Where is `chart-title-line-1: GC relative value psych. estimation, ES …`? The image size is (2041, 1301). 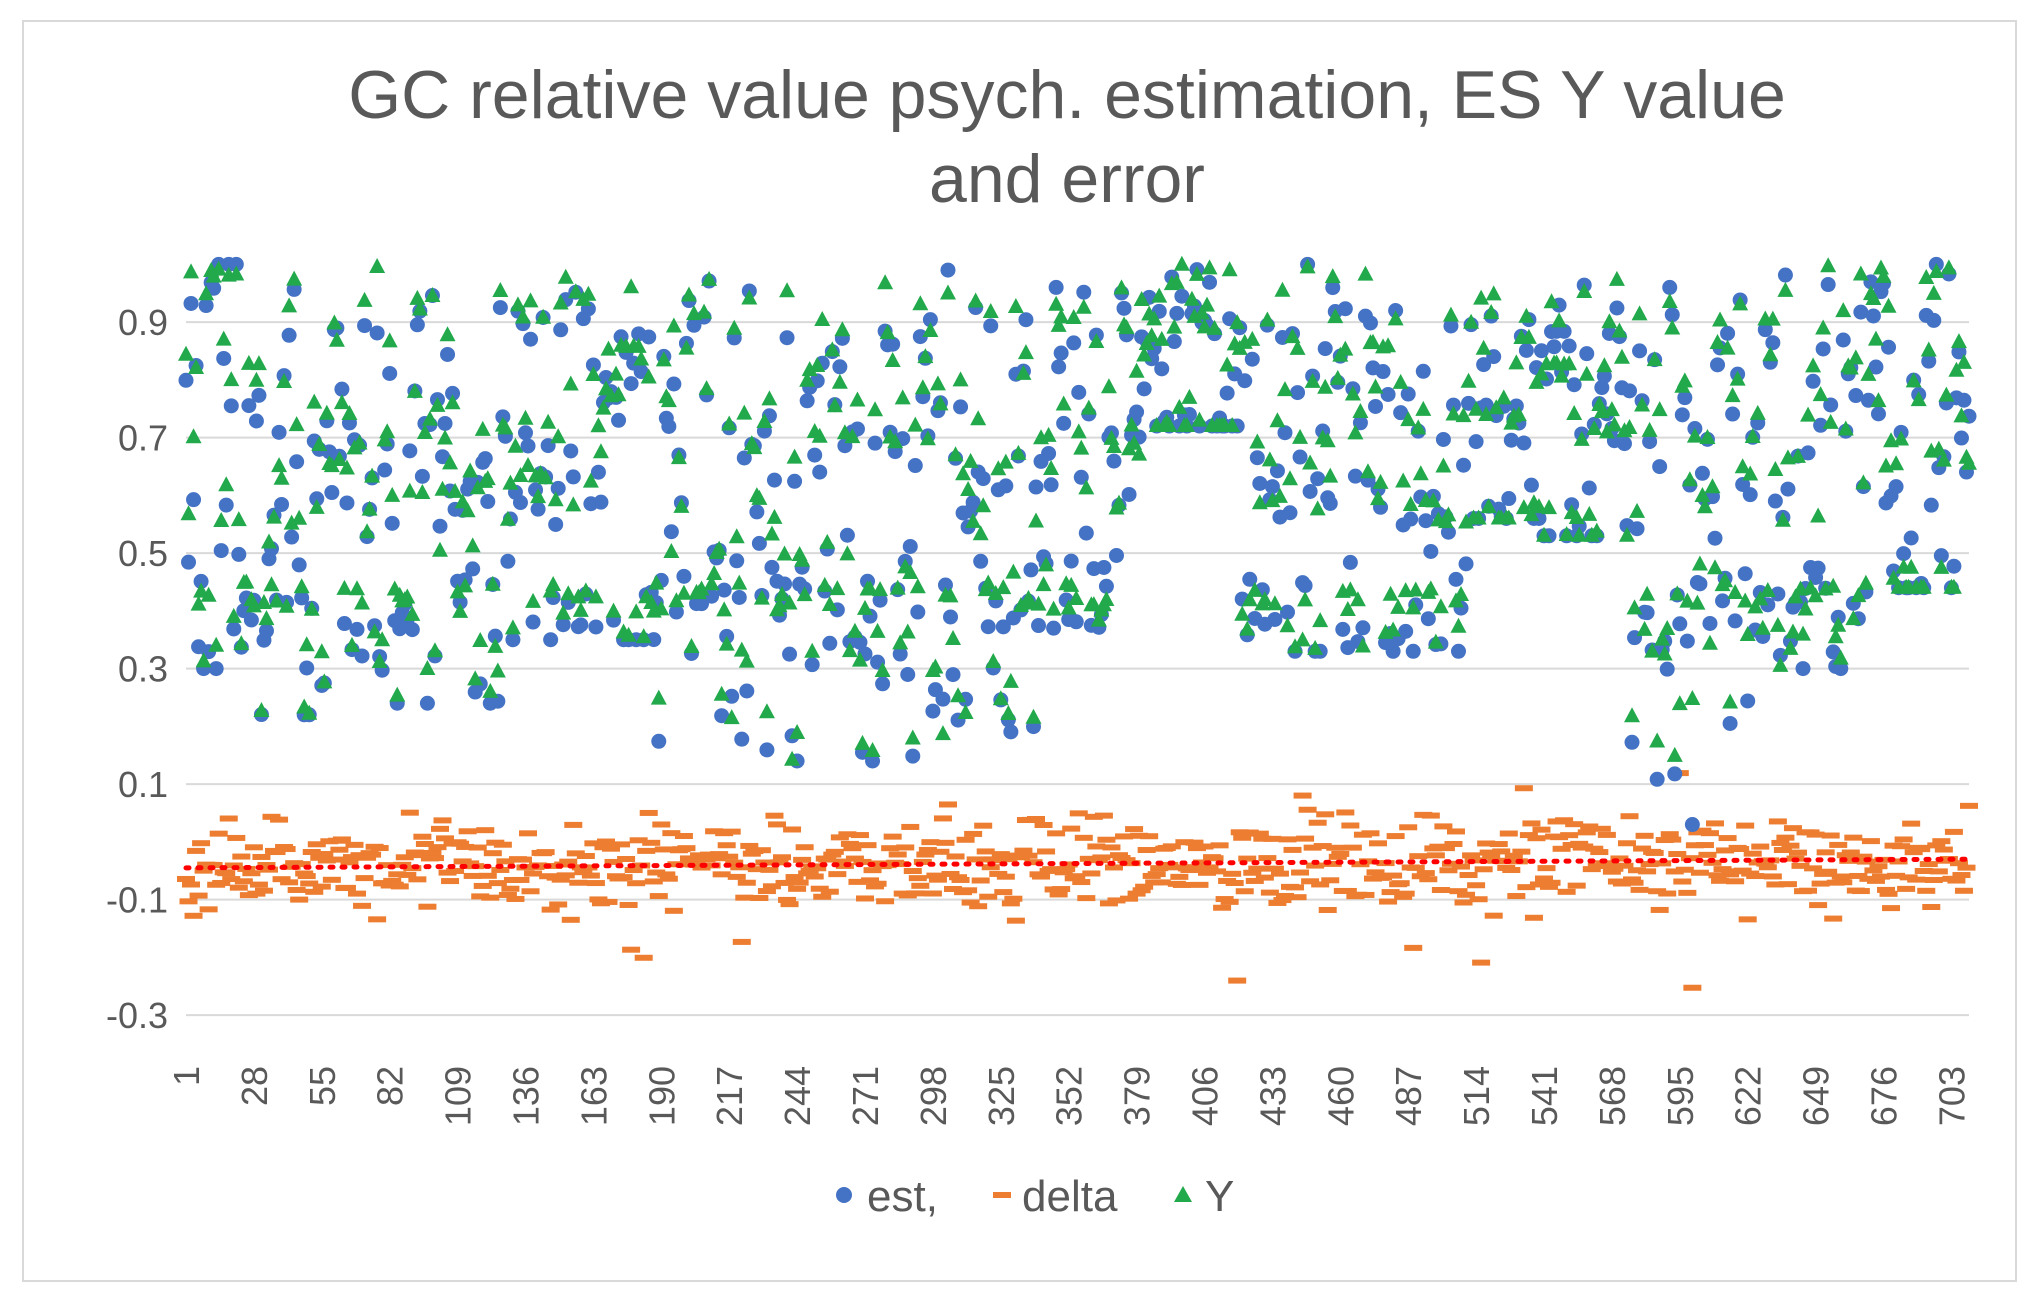 chart-title-line-1: GC relative value psych. estimation, ES … is located at coordinates (1067, 95).